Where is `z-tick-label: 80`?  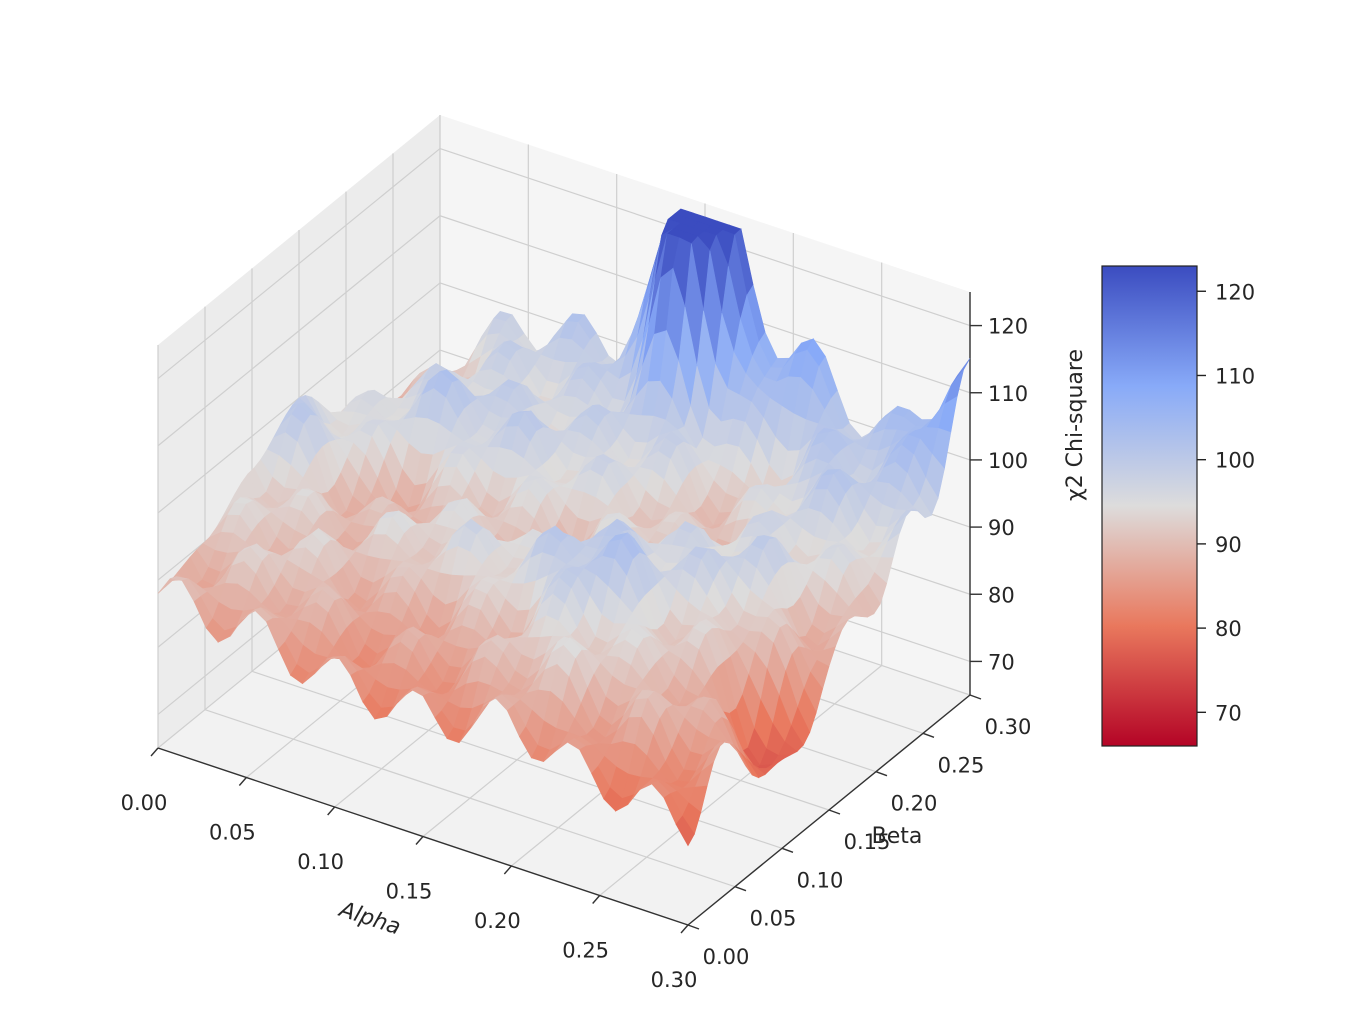
z-tick-label: 80 is located at coordinates (1001, 595).